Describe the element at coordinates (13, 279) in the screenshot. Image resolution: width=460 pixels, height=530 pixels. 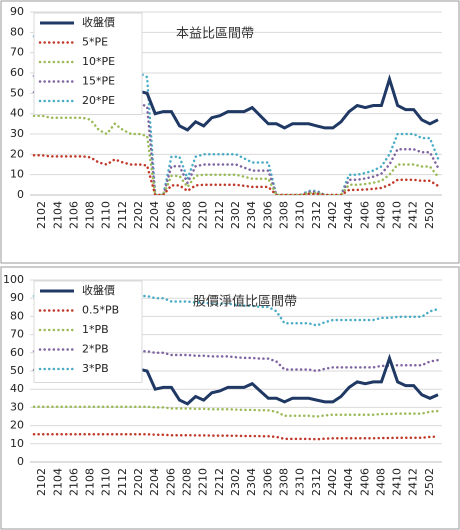
I see `y-tick-label: 100` at that location.